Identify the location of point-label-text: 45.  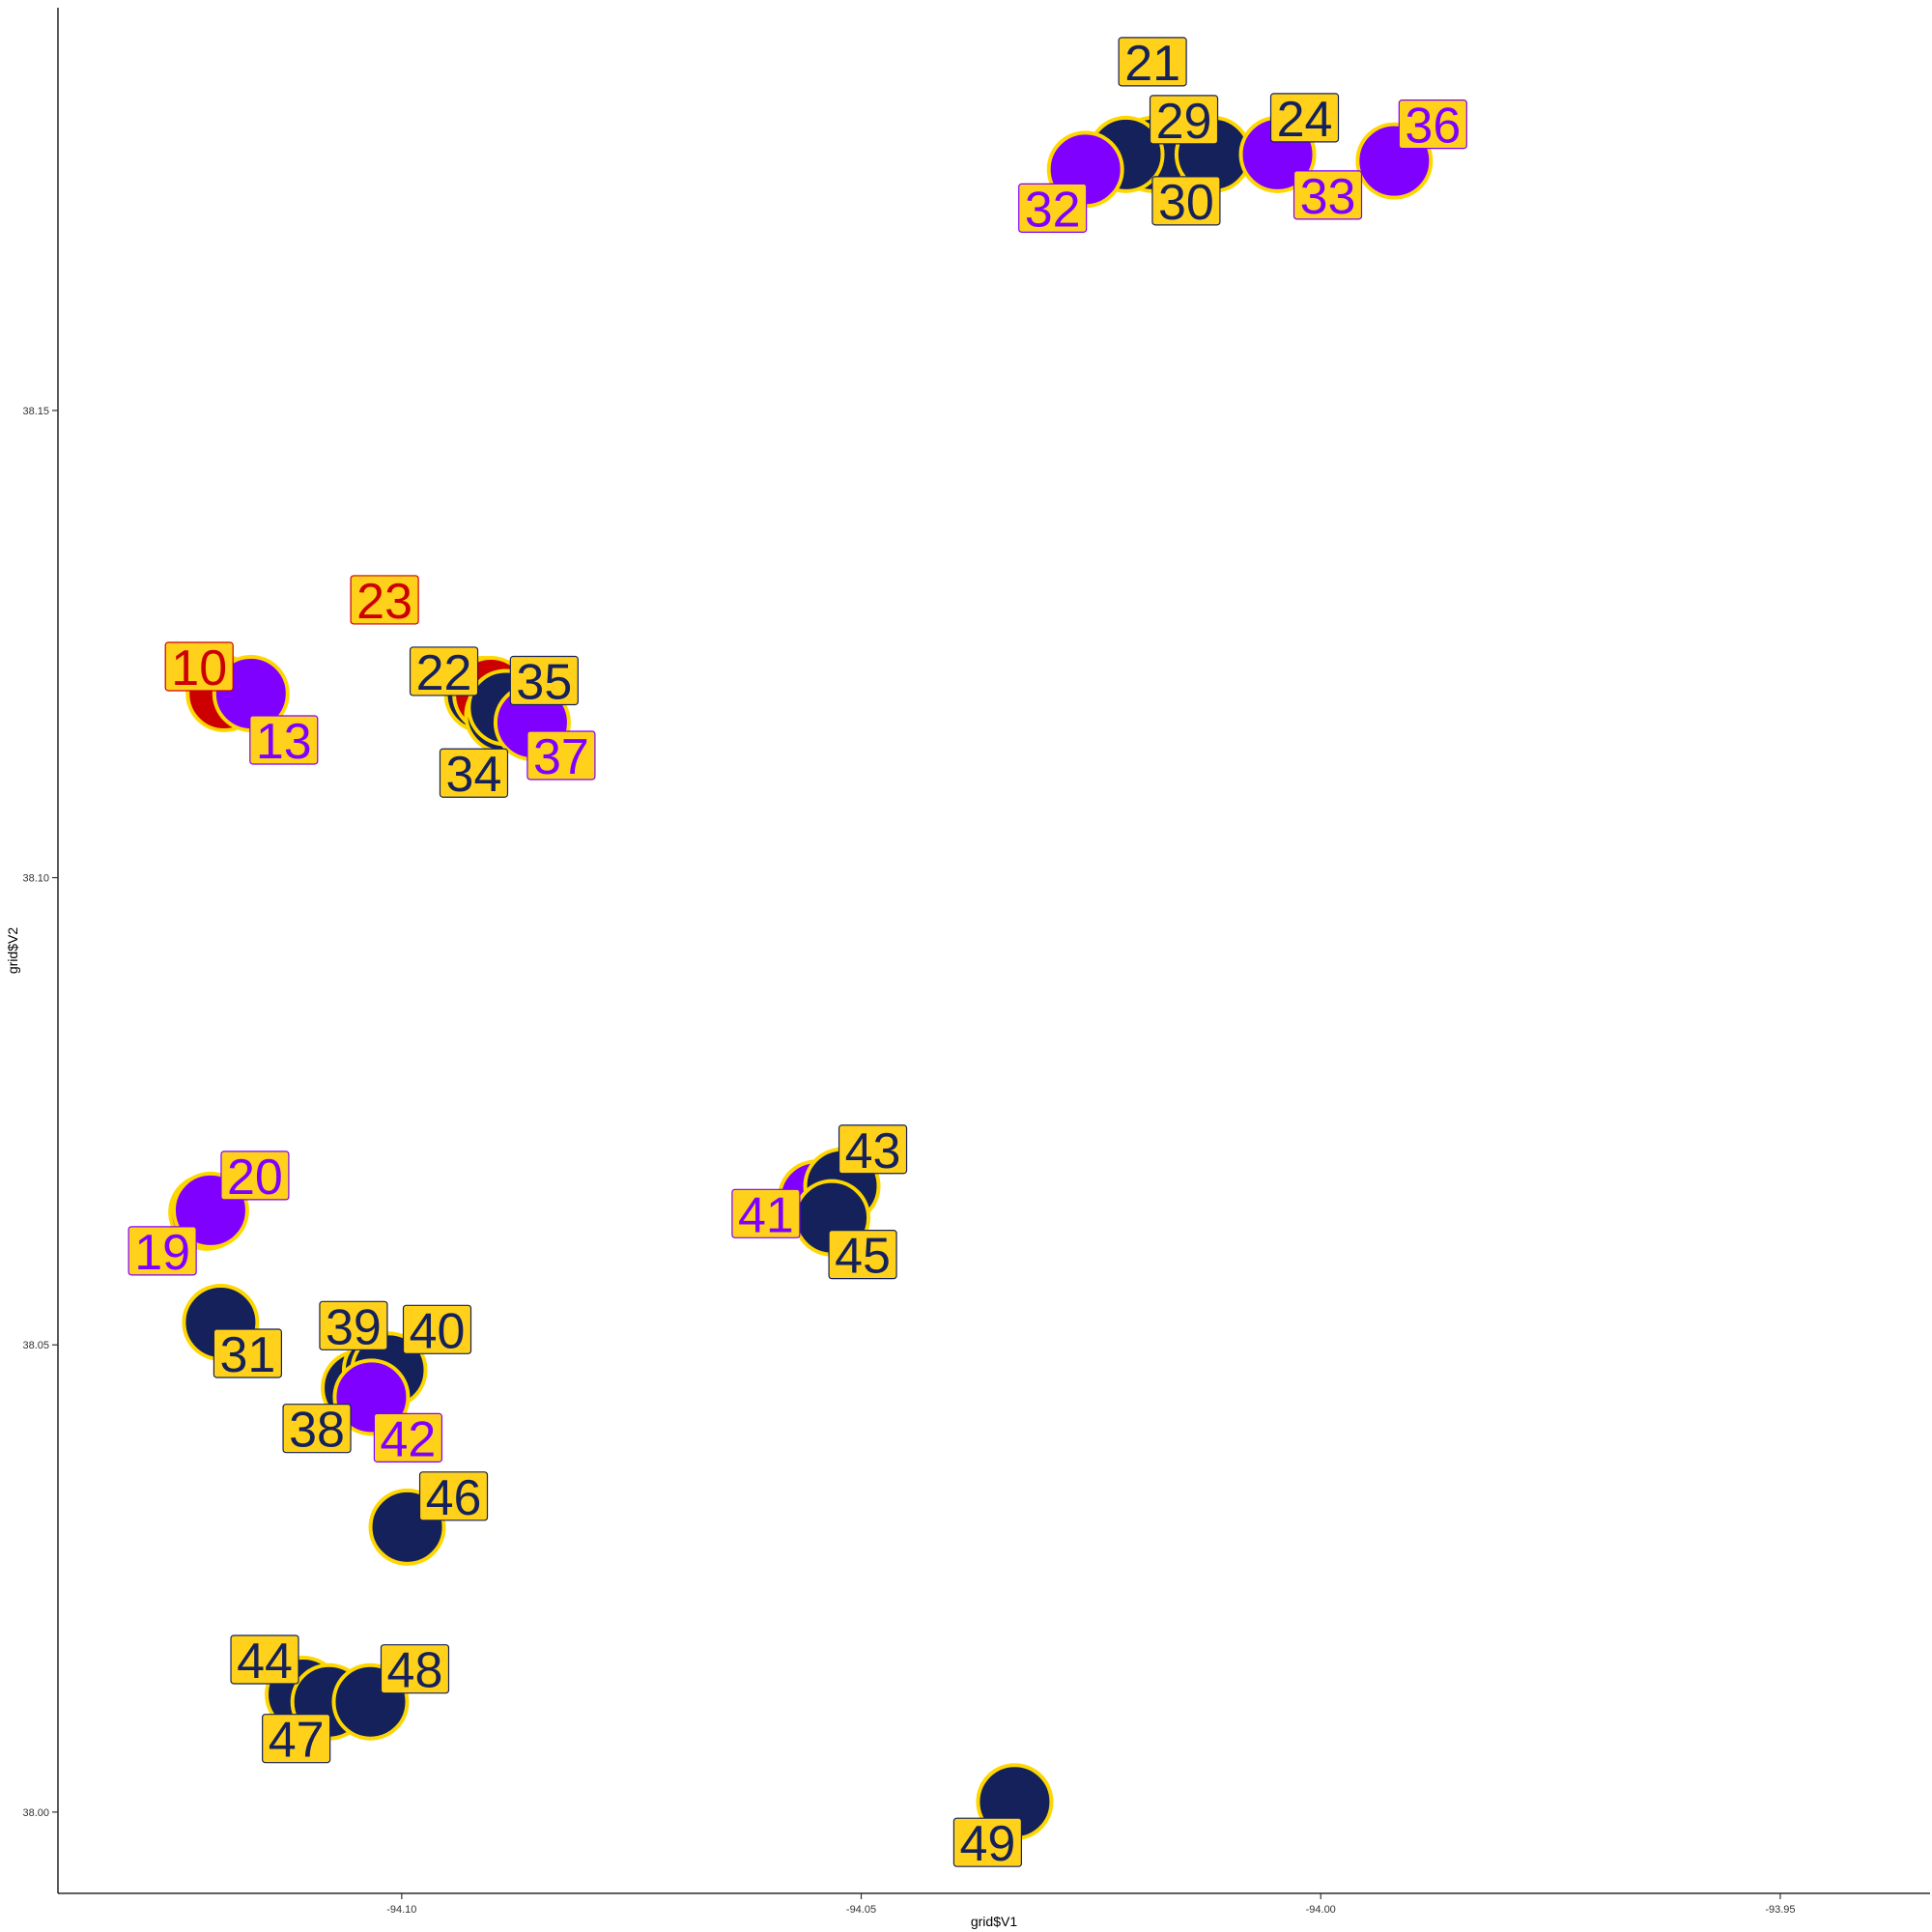
(863, 1257).